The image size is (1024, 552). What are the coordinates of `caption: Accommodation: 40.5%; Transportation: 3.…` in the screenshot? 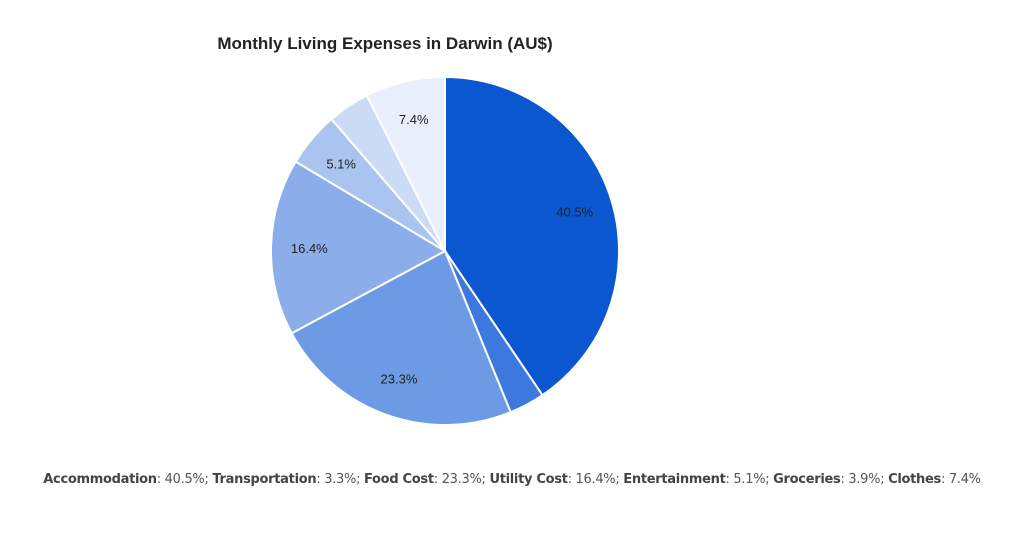 It's located at (512, 479).